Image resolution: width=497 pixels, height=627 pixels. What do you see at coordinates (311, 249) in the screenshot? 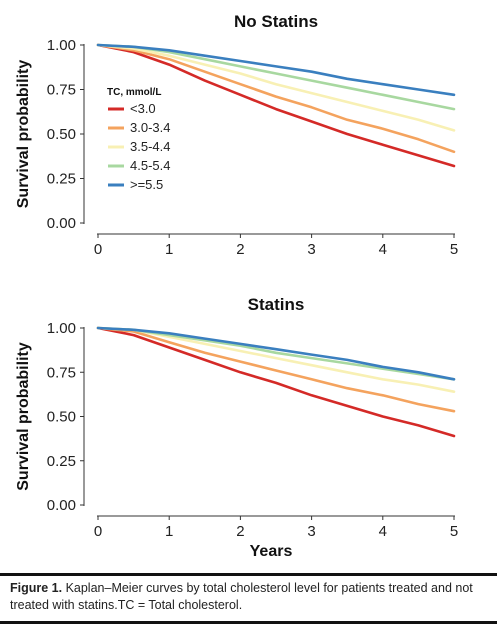
I see `panel1-x-tick-label: 3` at bounding box center [311, 249].